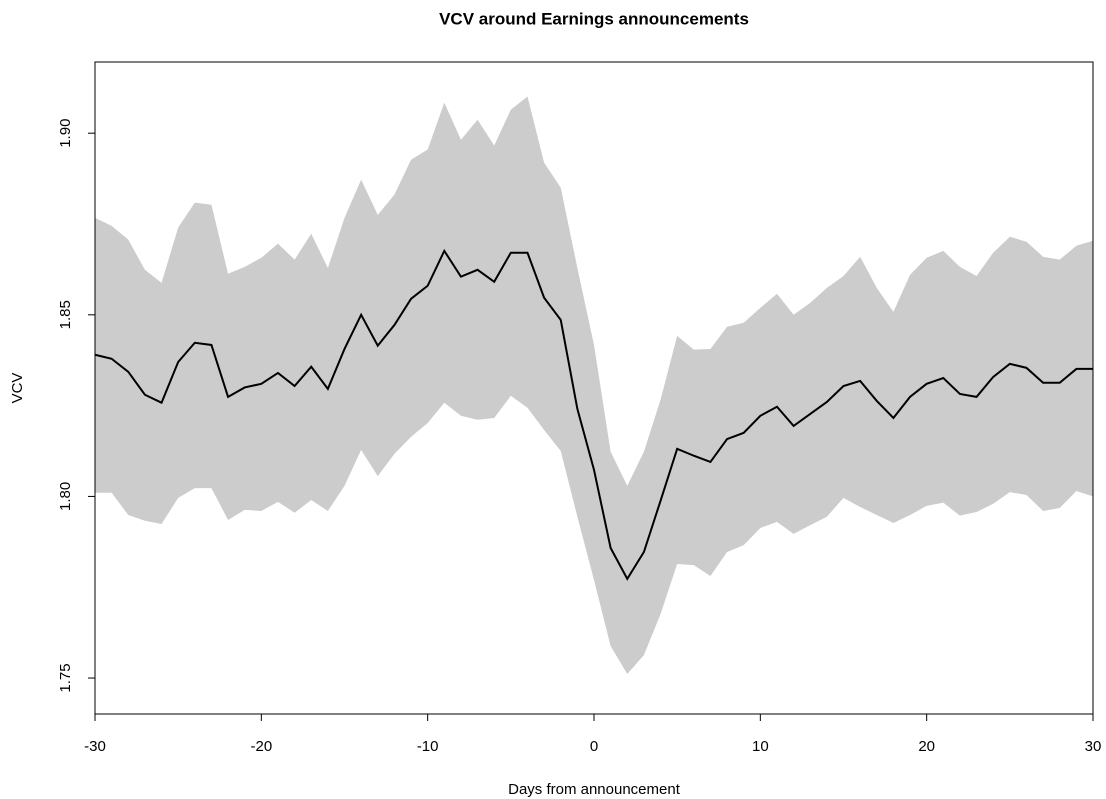  Describe the element at coordinates (65, 133) in the screenshot. I see `y-tick-label: 1.90` at that location.